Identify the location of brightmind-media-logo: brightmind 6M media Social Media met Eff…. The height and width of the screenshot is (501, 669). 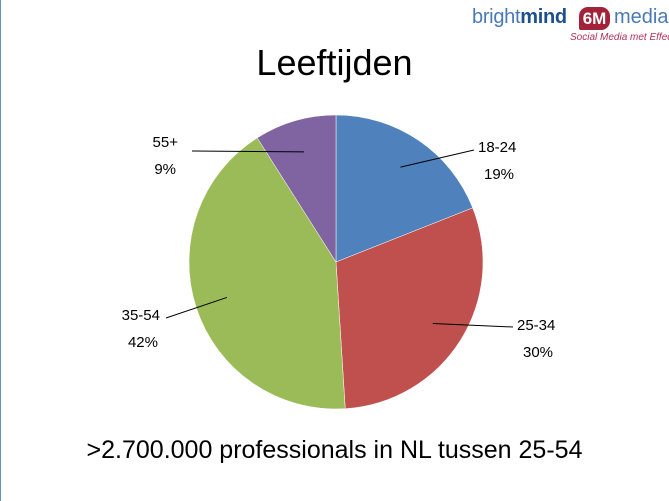
(570, 26).